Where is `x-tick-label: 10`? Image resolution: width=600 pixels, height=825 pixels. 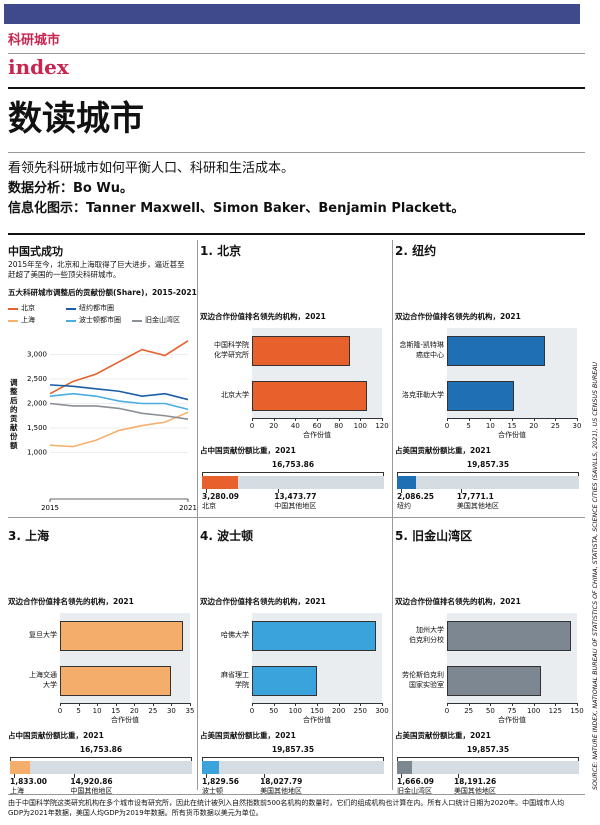 x-tick-label: 10 is located at coordinates (490, 426).